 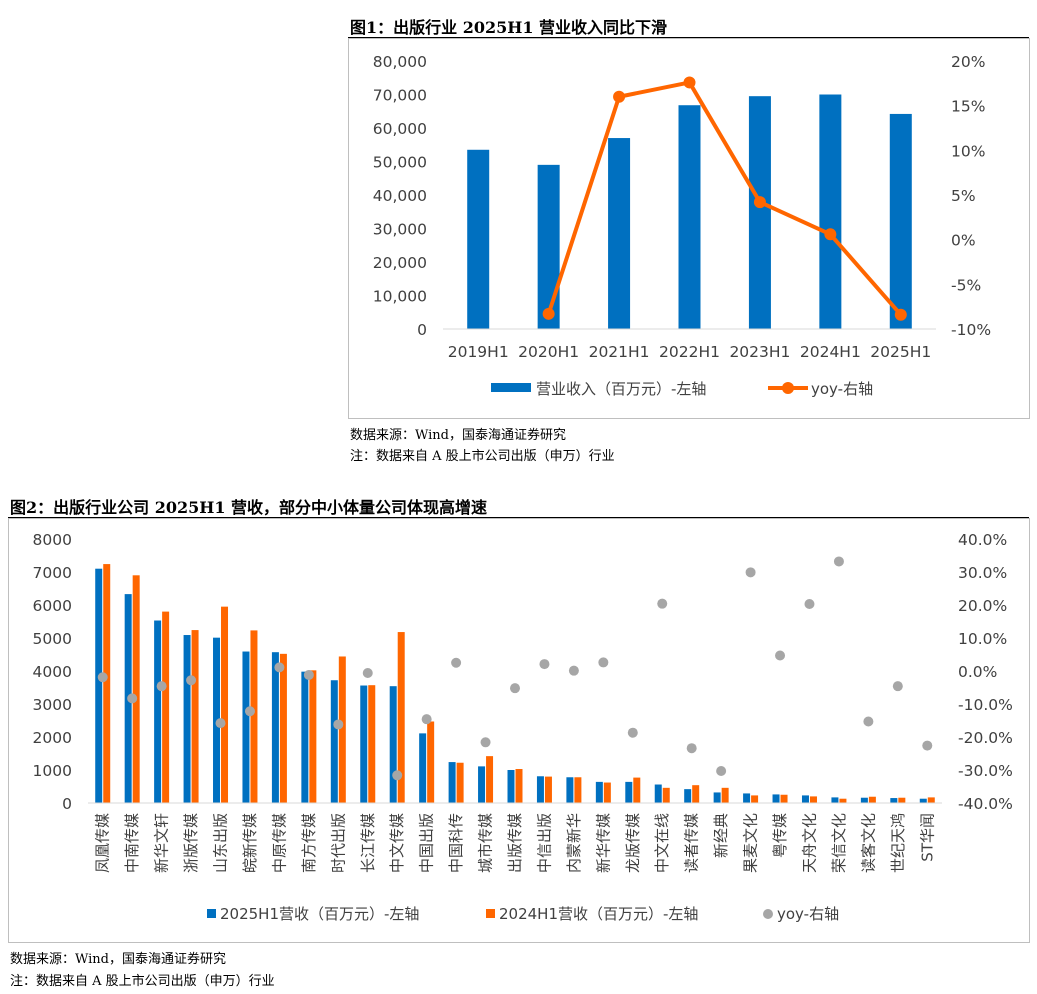 I want to click on figure2-title: 图2：出版行业公司 2025H1 营收，部分中小体量公司体现高增速, so click(x=249, y=507).